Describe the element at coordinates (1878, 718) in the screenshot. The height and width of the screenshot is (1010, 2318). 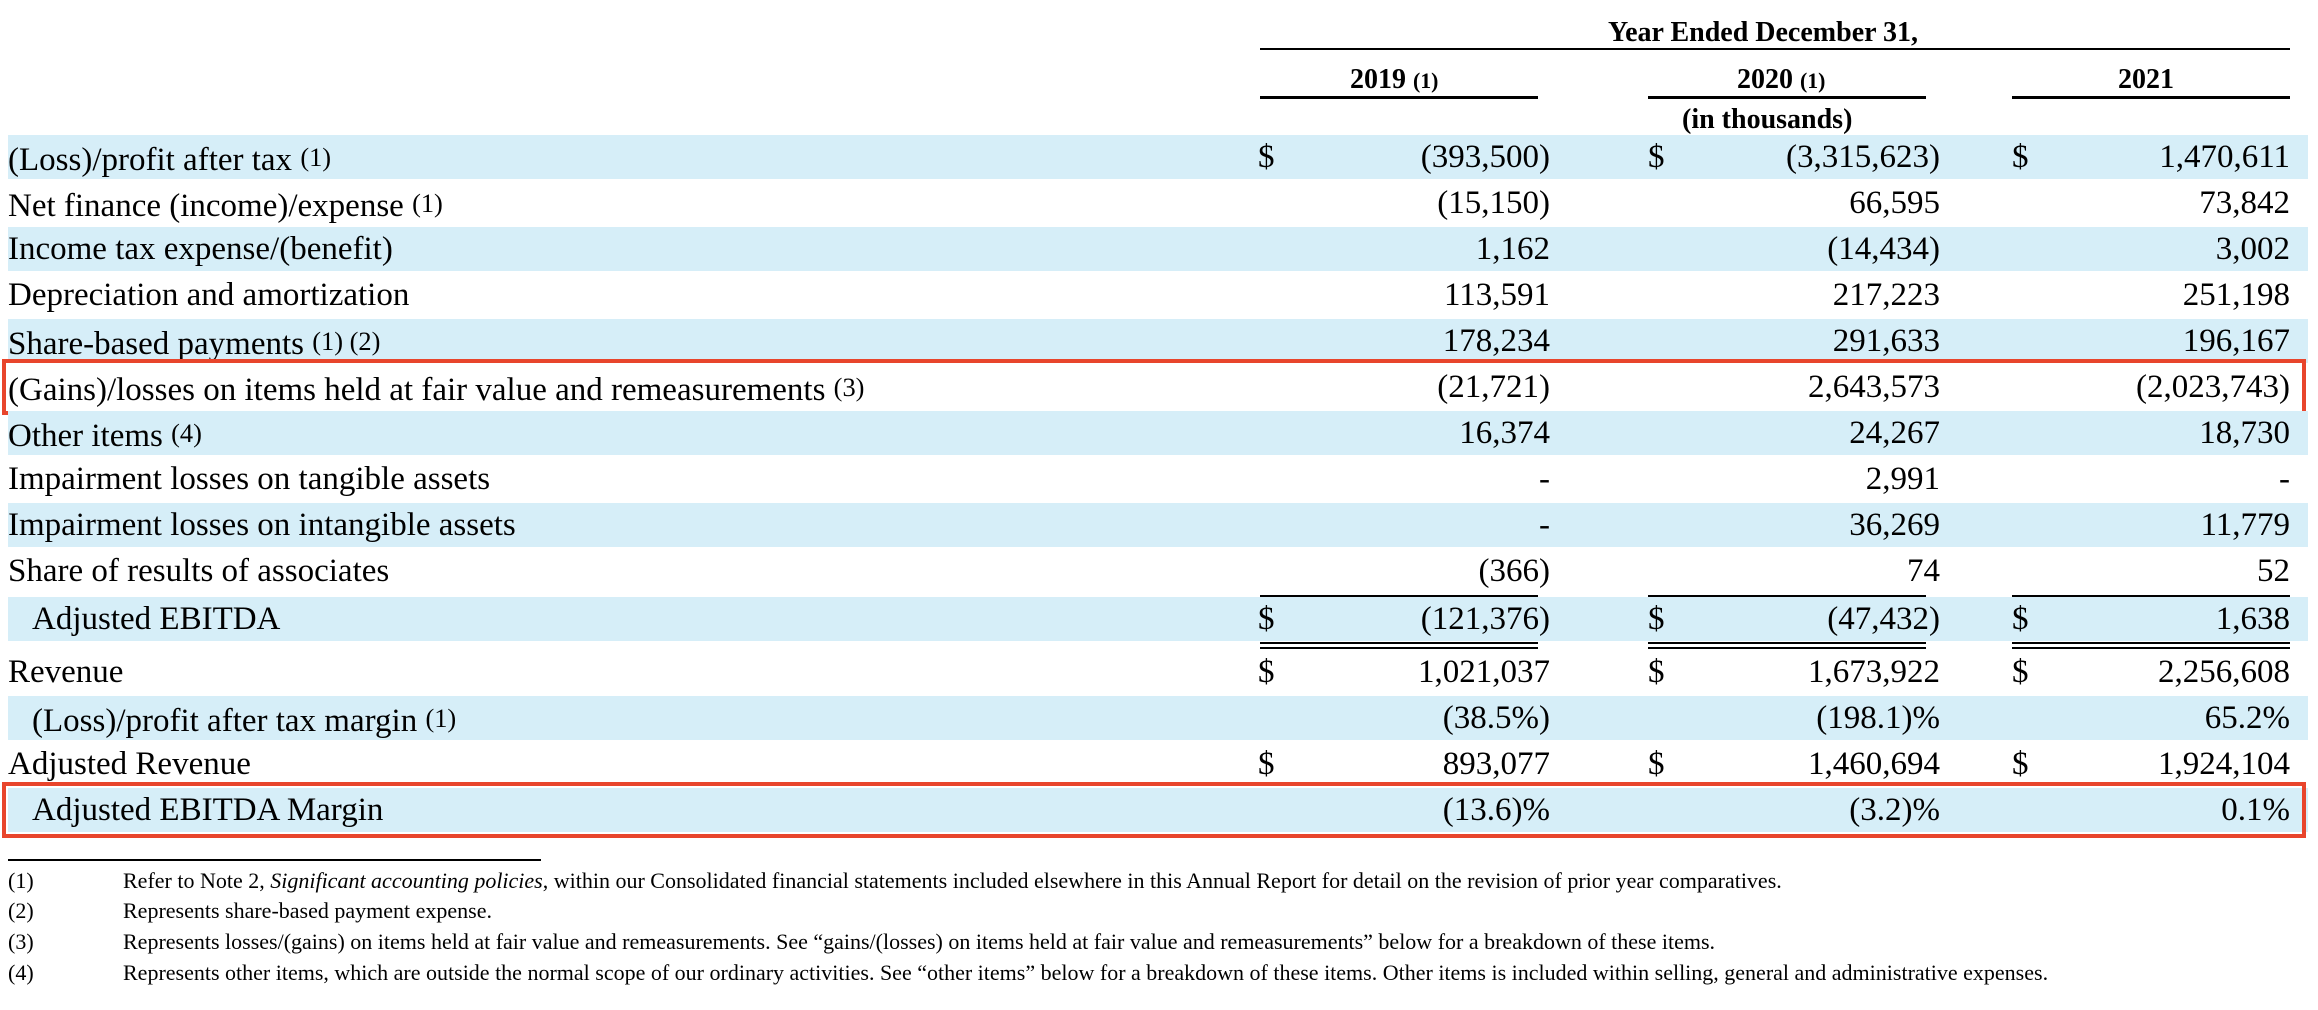
I see `value-cell-2020: (198.1)%` at that location.